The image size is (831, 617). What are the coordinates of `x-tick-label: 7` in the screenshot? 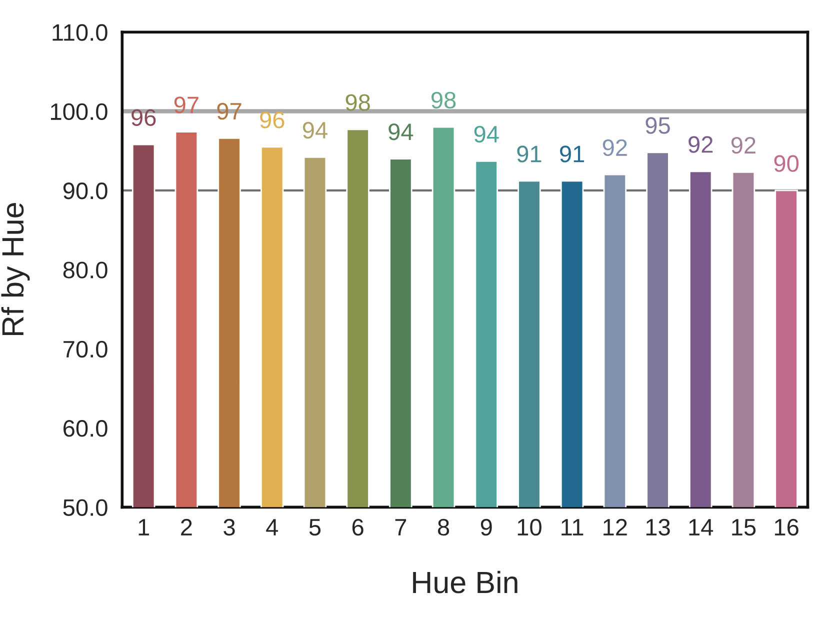 It's located at (400, 527).